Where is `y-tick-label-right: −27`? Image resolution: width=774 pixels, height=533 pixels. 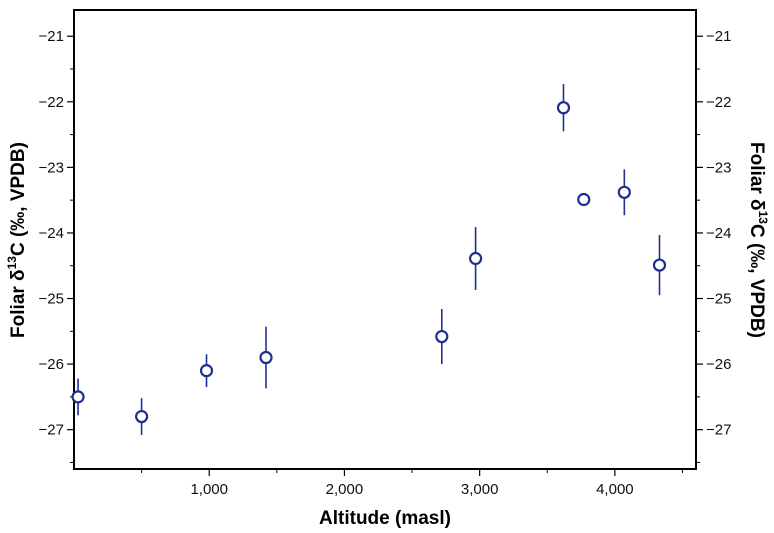
y-tick-label-right: −27 is located at coordinates (718, 430).